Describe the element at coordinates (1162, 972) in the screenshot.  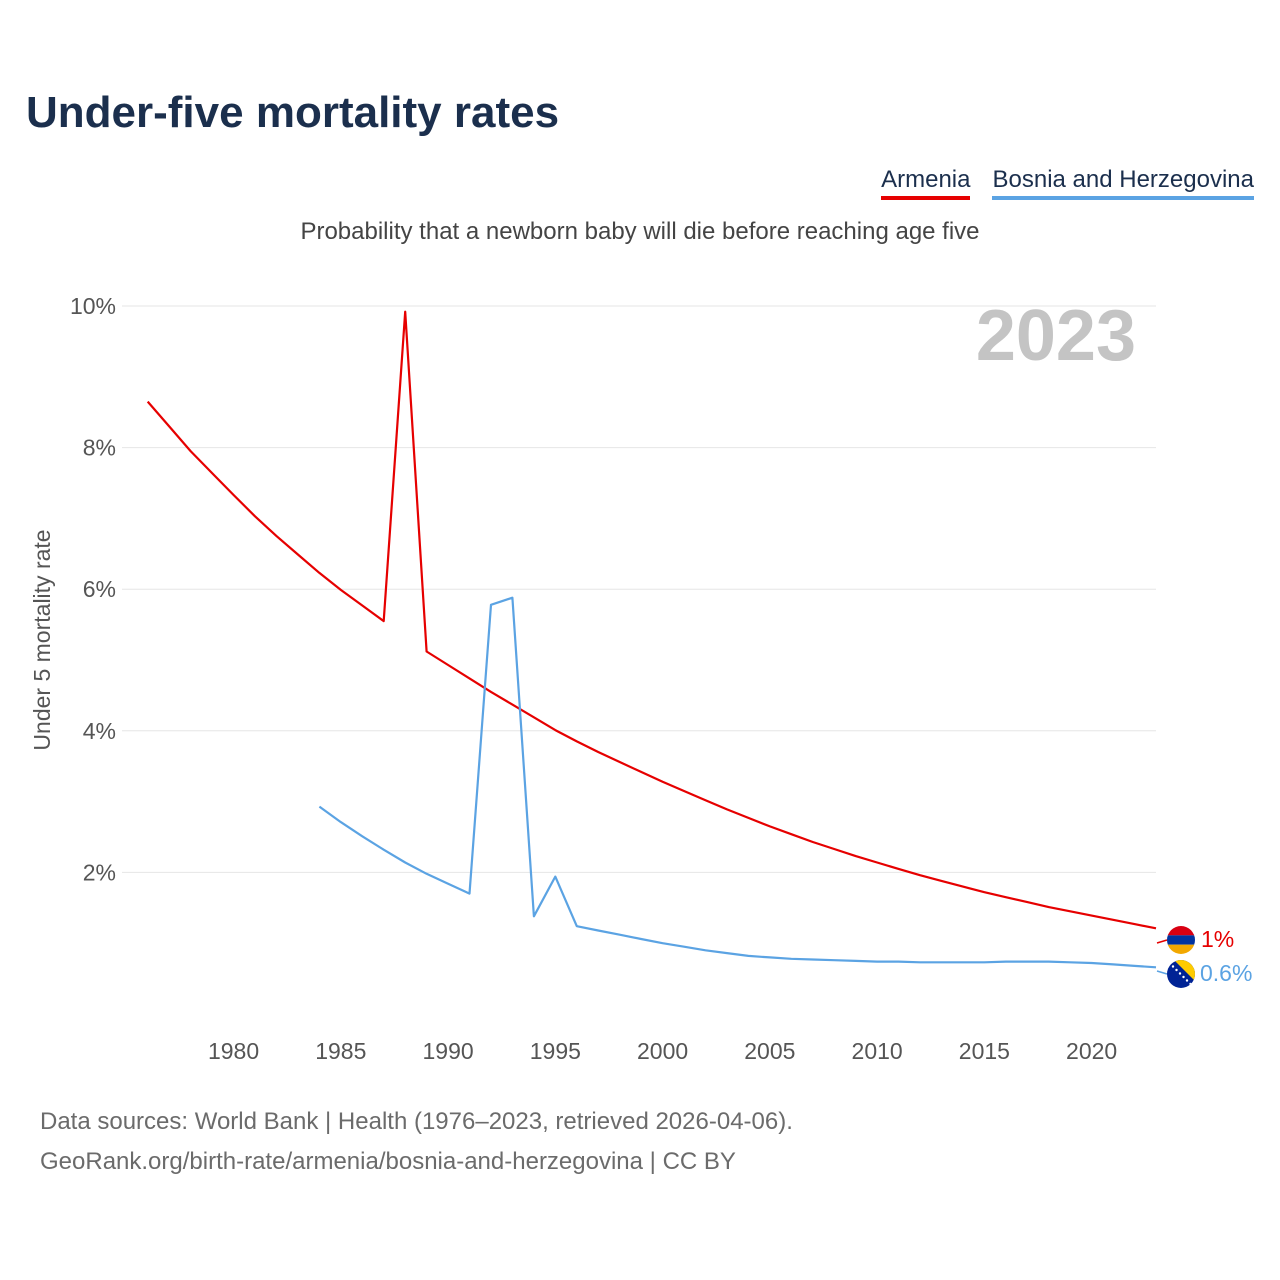
I see `bih-connector` at that location.